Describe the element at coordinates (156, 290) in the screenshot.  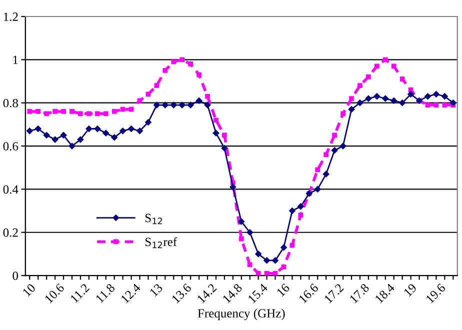
I see `x-tick-label: 13` at that location.